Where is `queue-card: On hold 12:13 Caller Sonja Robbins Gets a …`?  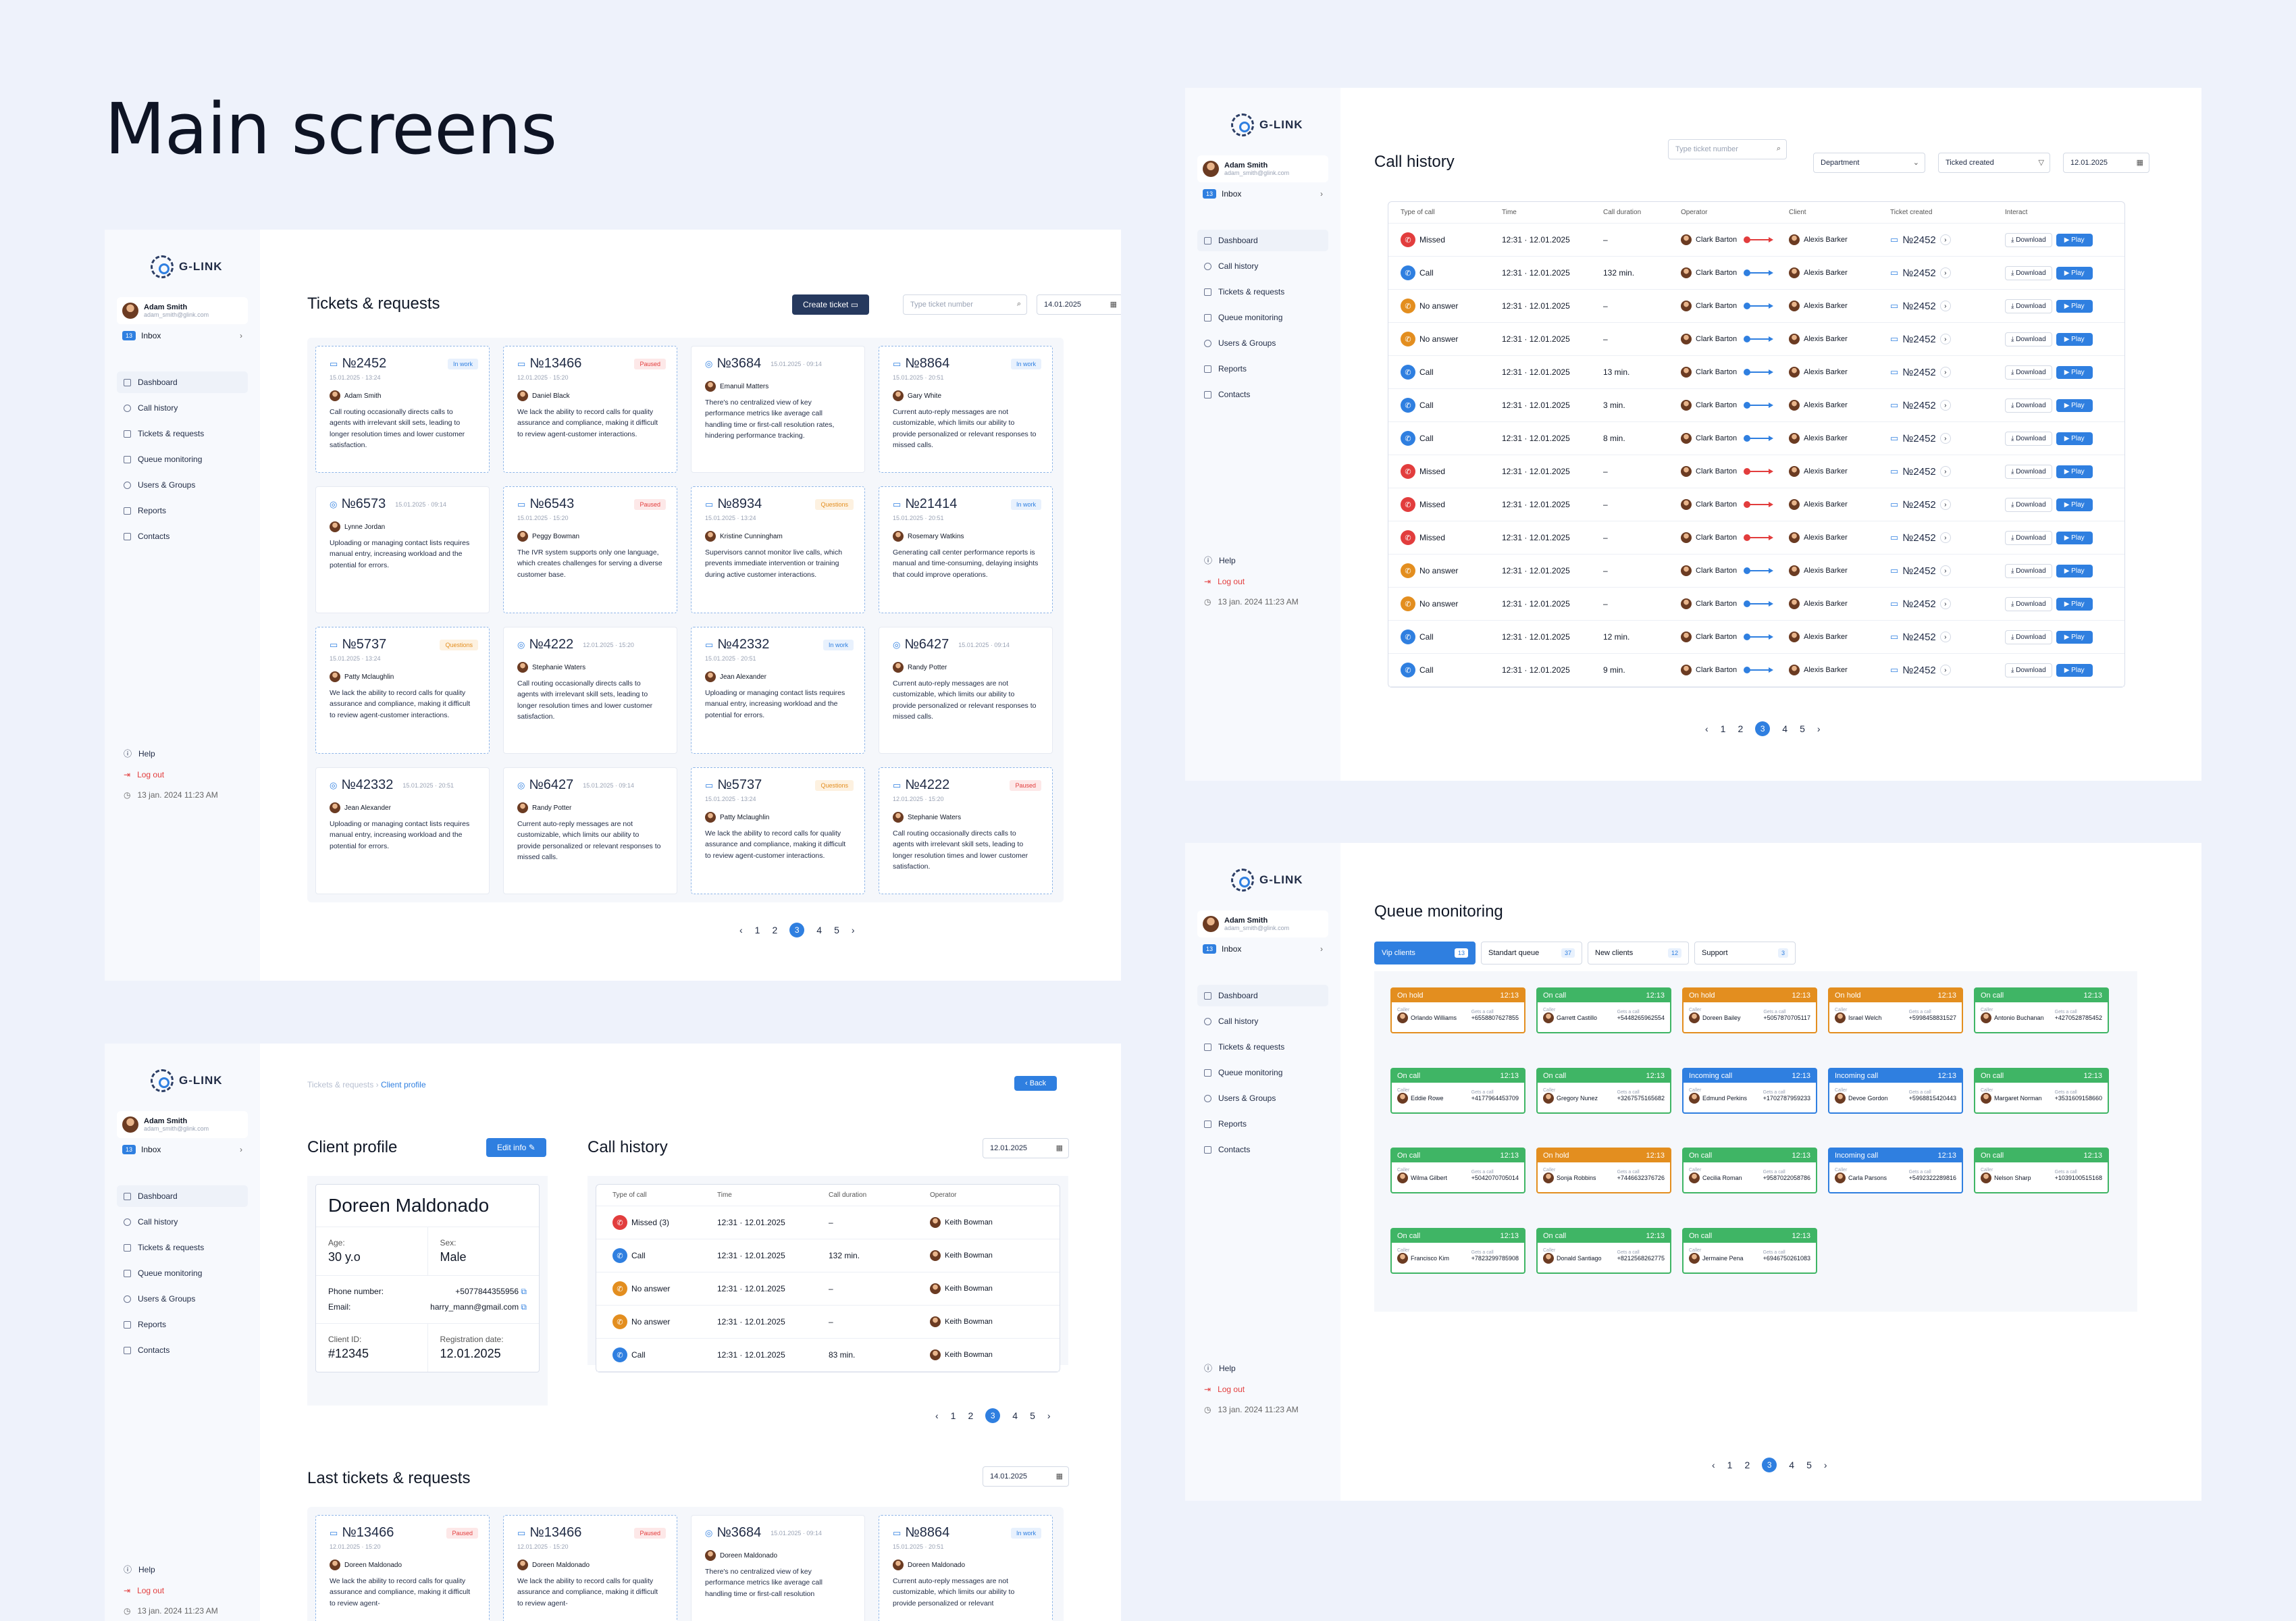 queue-card: On hold 12:13 Caller Sonja Robbins Gets a … is located at coordinates (1603, 1170).